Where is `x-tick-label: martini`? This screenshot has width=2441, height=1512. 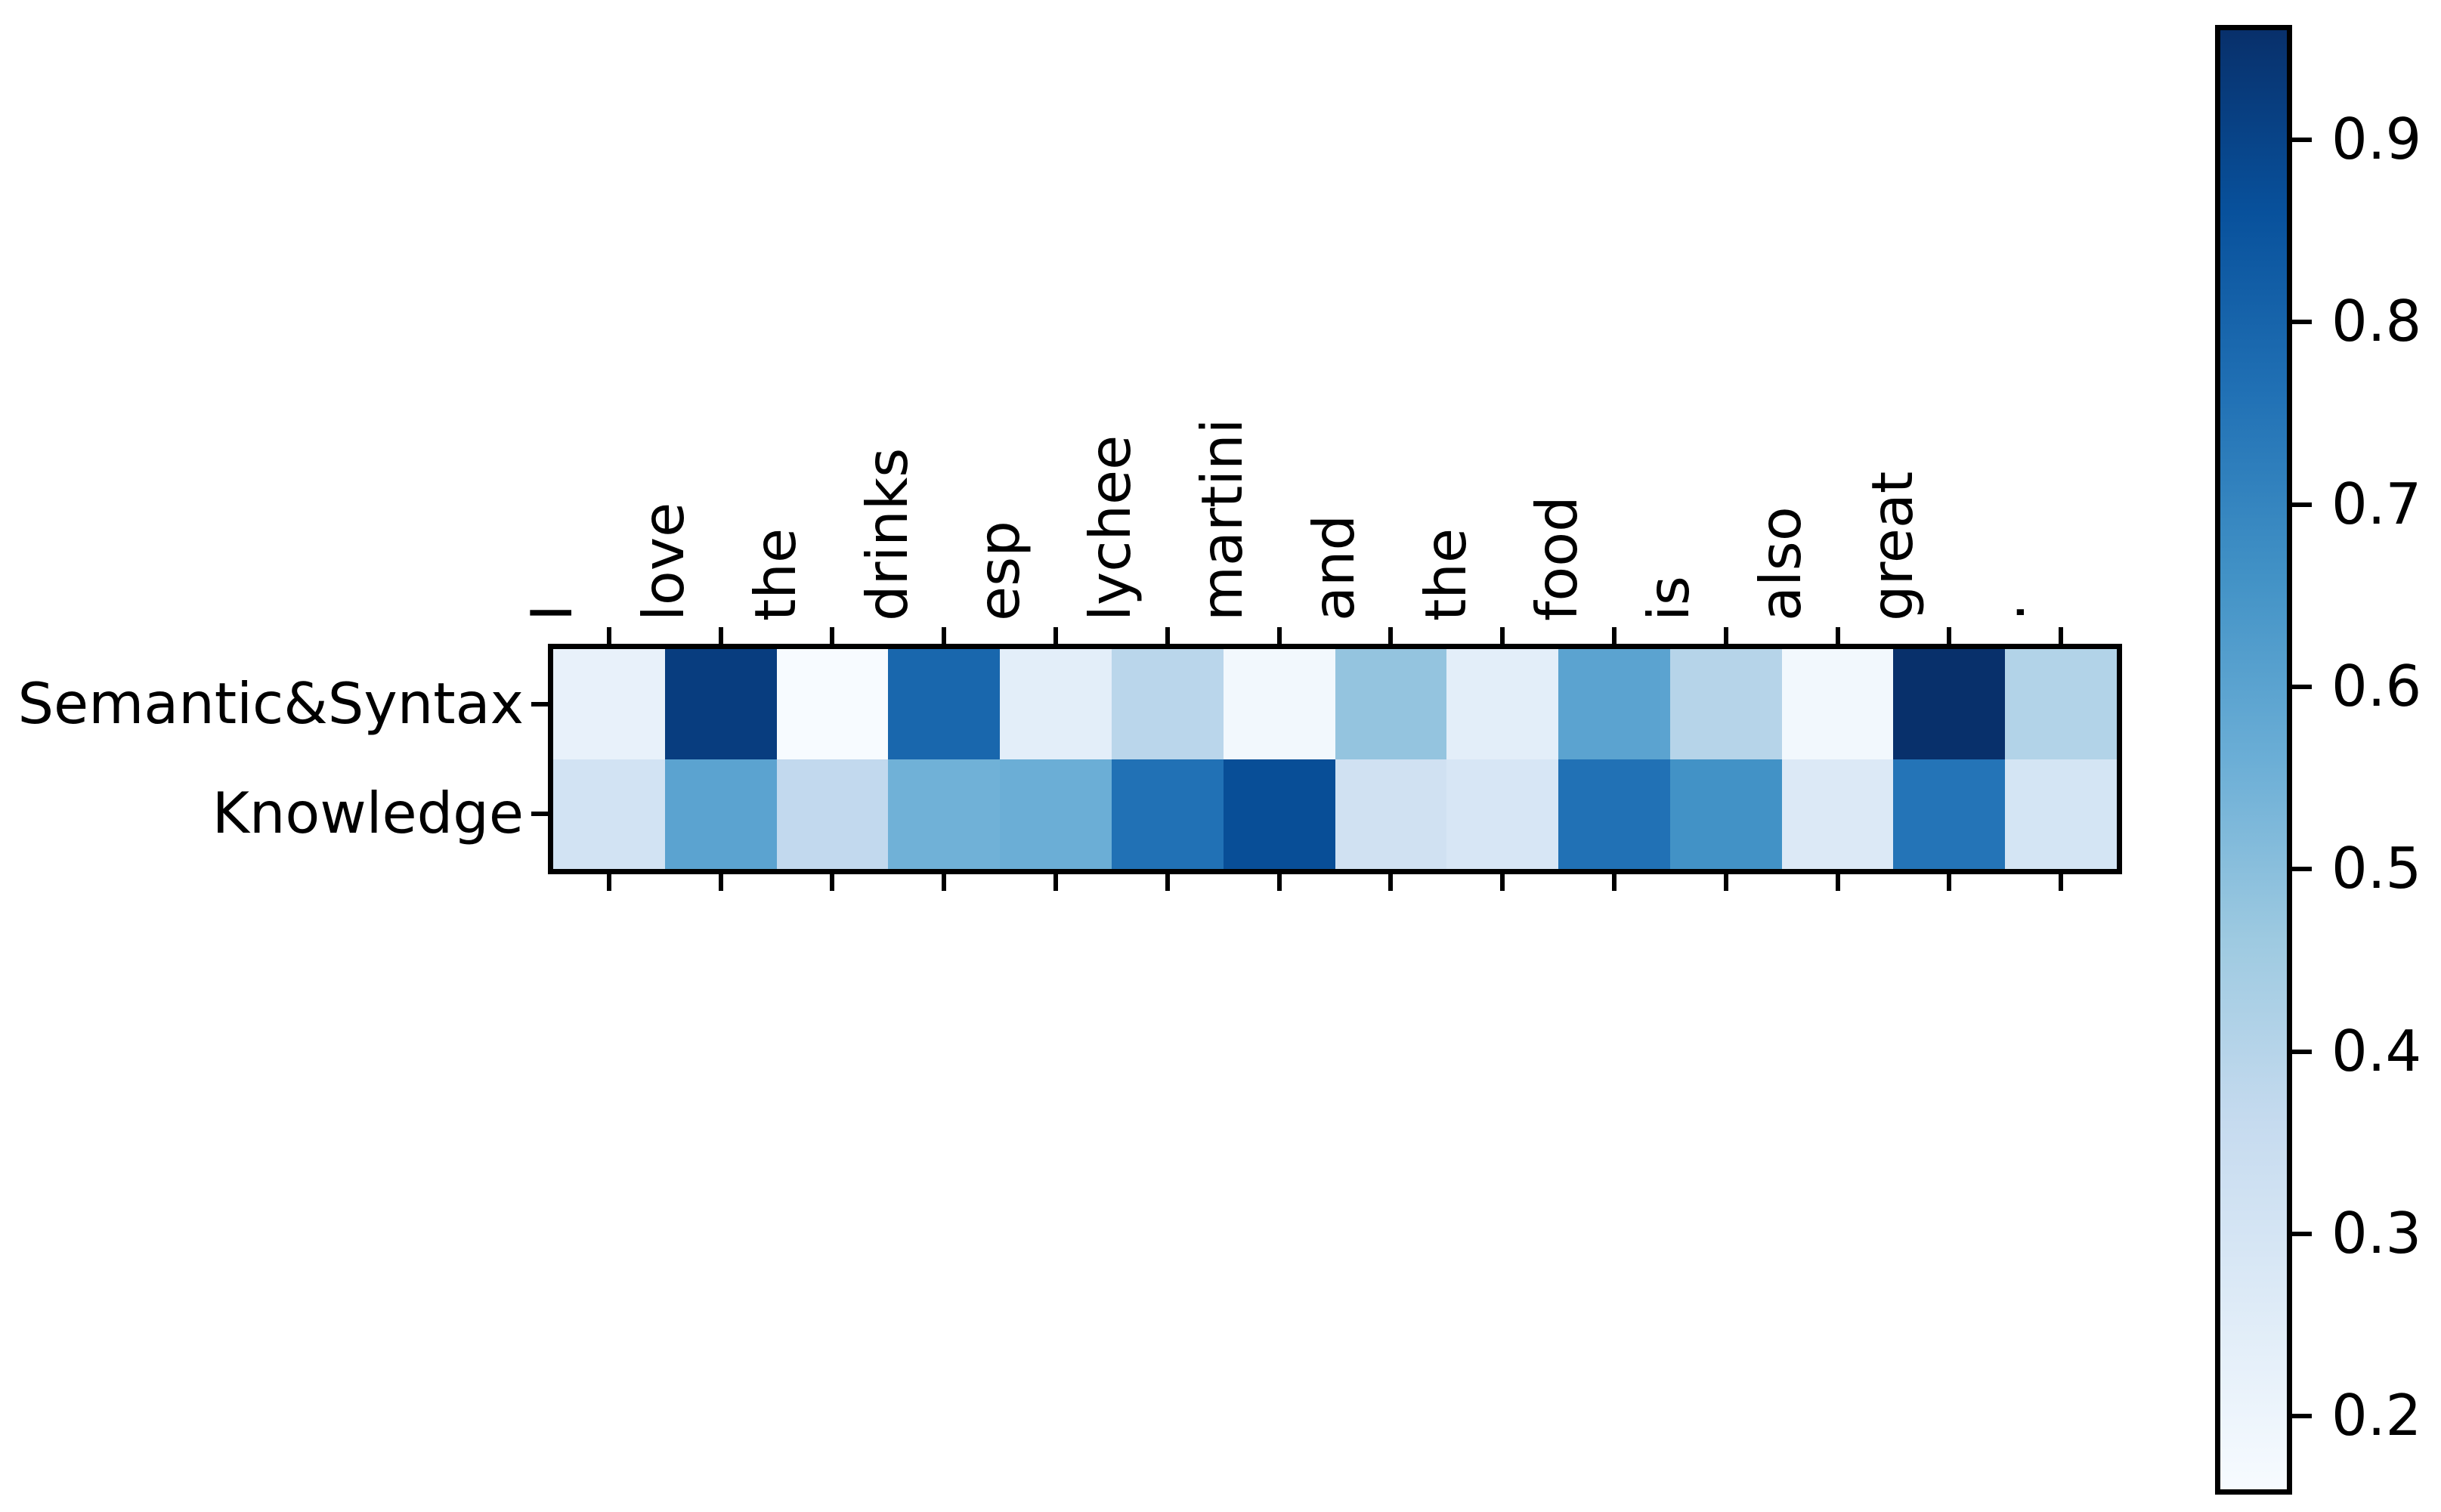 x-tick-label: martini is located at coordinates (1222, 519).